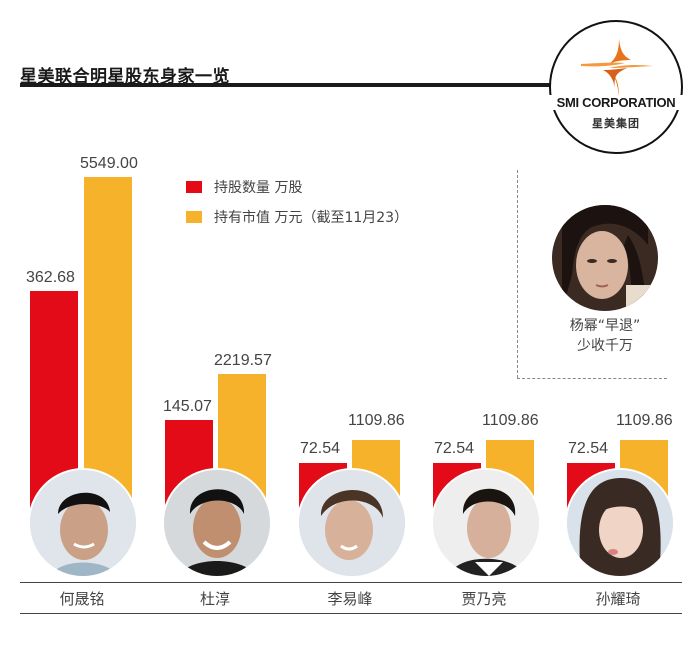 The image size is (700, 646). I want to click on chart-legend: 持股数量 万股 持有市值 万元（截至11月23）, so click(297, 202).